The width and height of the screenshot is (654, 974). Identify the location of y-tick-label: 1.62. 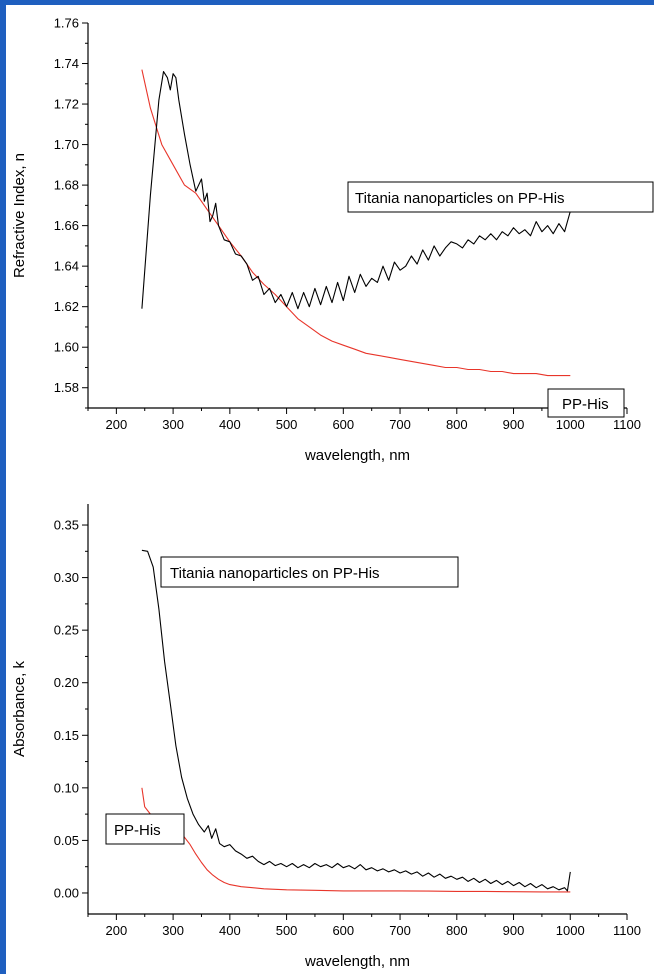
(66, 306).